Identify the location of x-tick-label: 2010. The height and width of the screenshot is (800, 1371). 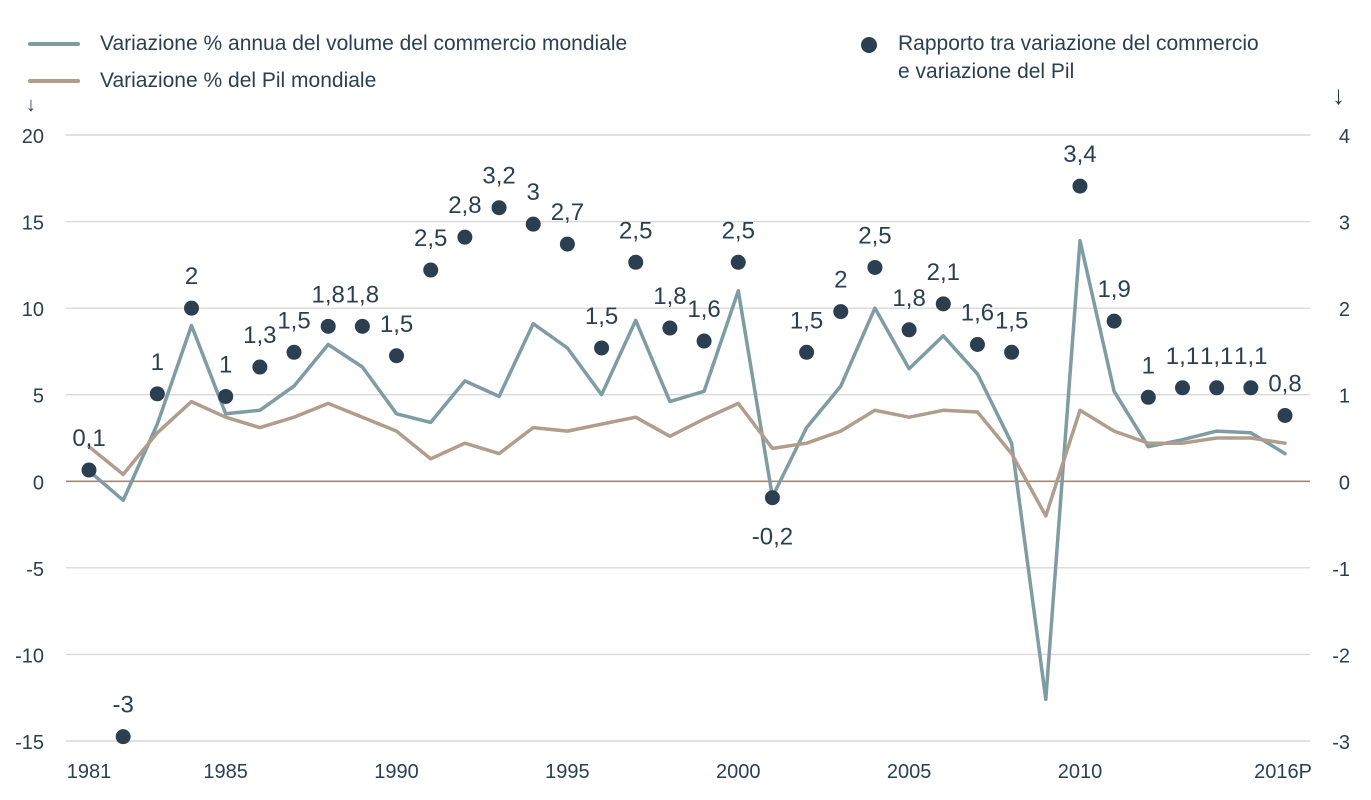
(1080, 772).